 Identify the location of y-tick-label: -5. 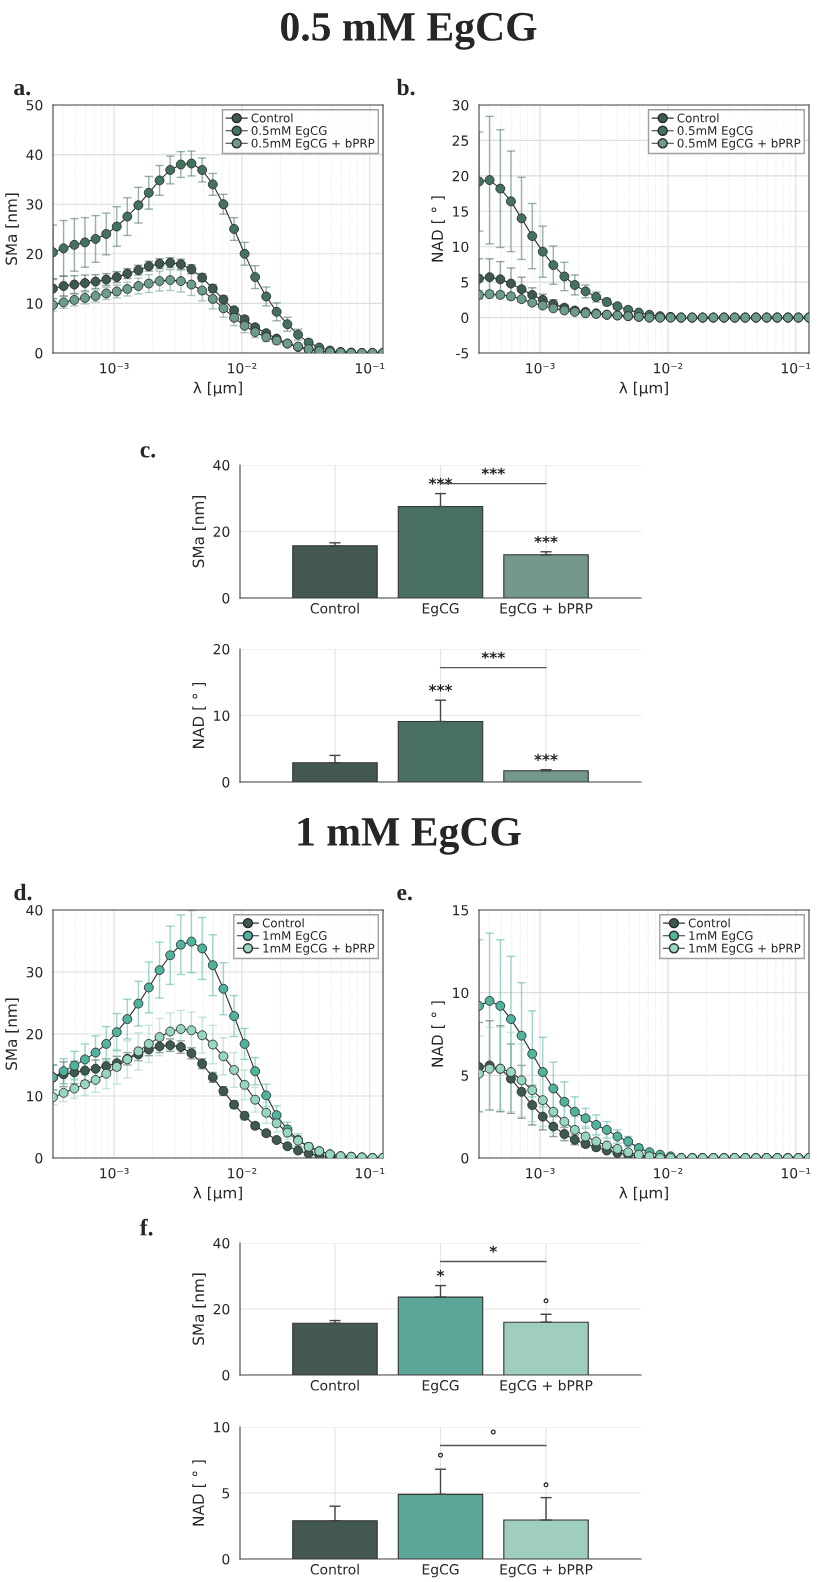
(462, 353).